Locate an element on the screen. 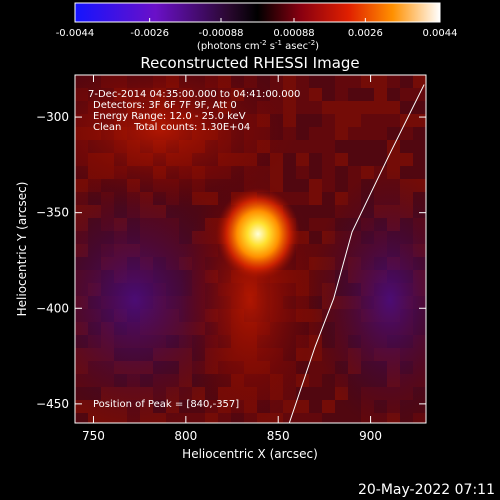  x-tick-label: 800 is located at coordinates (185, 436).